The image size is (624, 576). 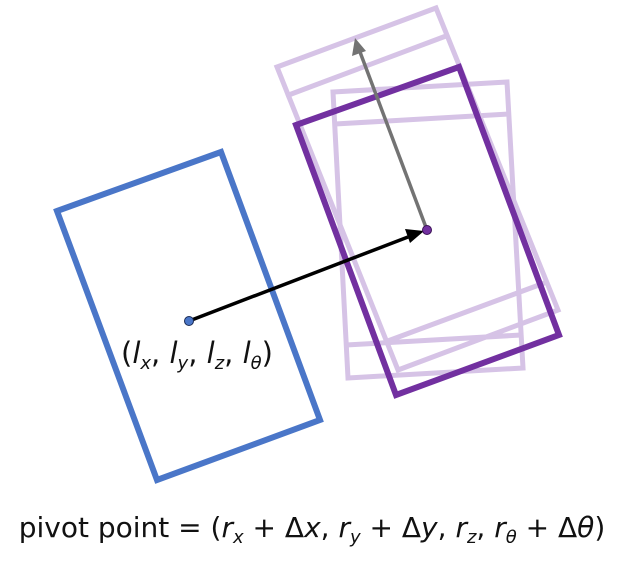 I want to click on translation-arrow-head, so click(x=414, y=236).